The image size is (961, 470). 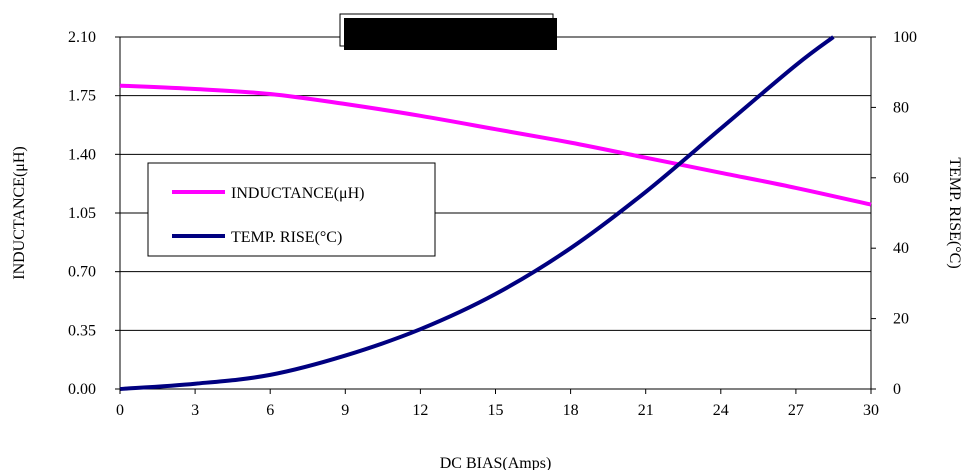 I want to click on legend: INDUCTANCE(μH) TEMP. RISE(°C), so click(x=291, y=209).